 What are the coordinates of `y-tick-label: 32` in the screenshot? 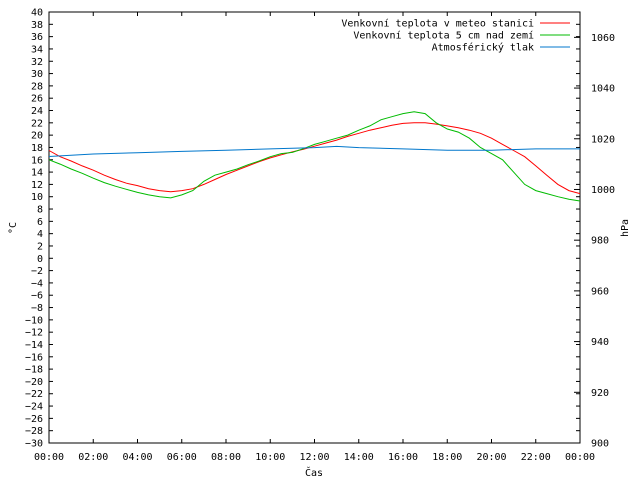 It's located at (37, 62).